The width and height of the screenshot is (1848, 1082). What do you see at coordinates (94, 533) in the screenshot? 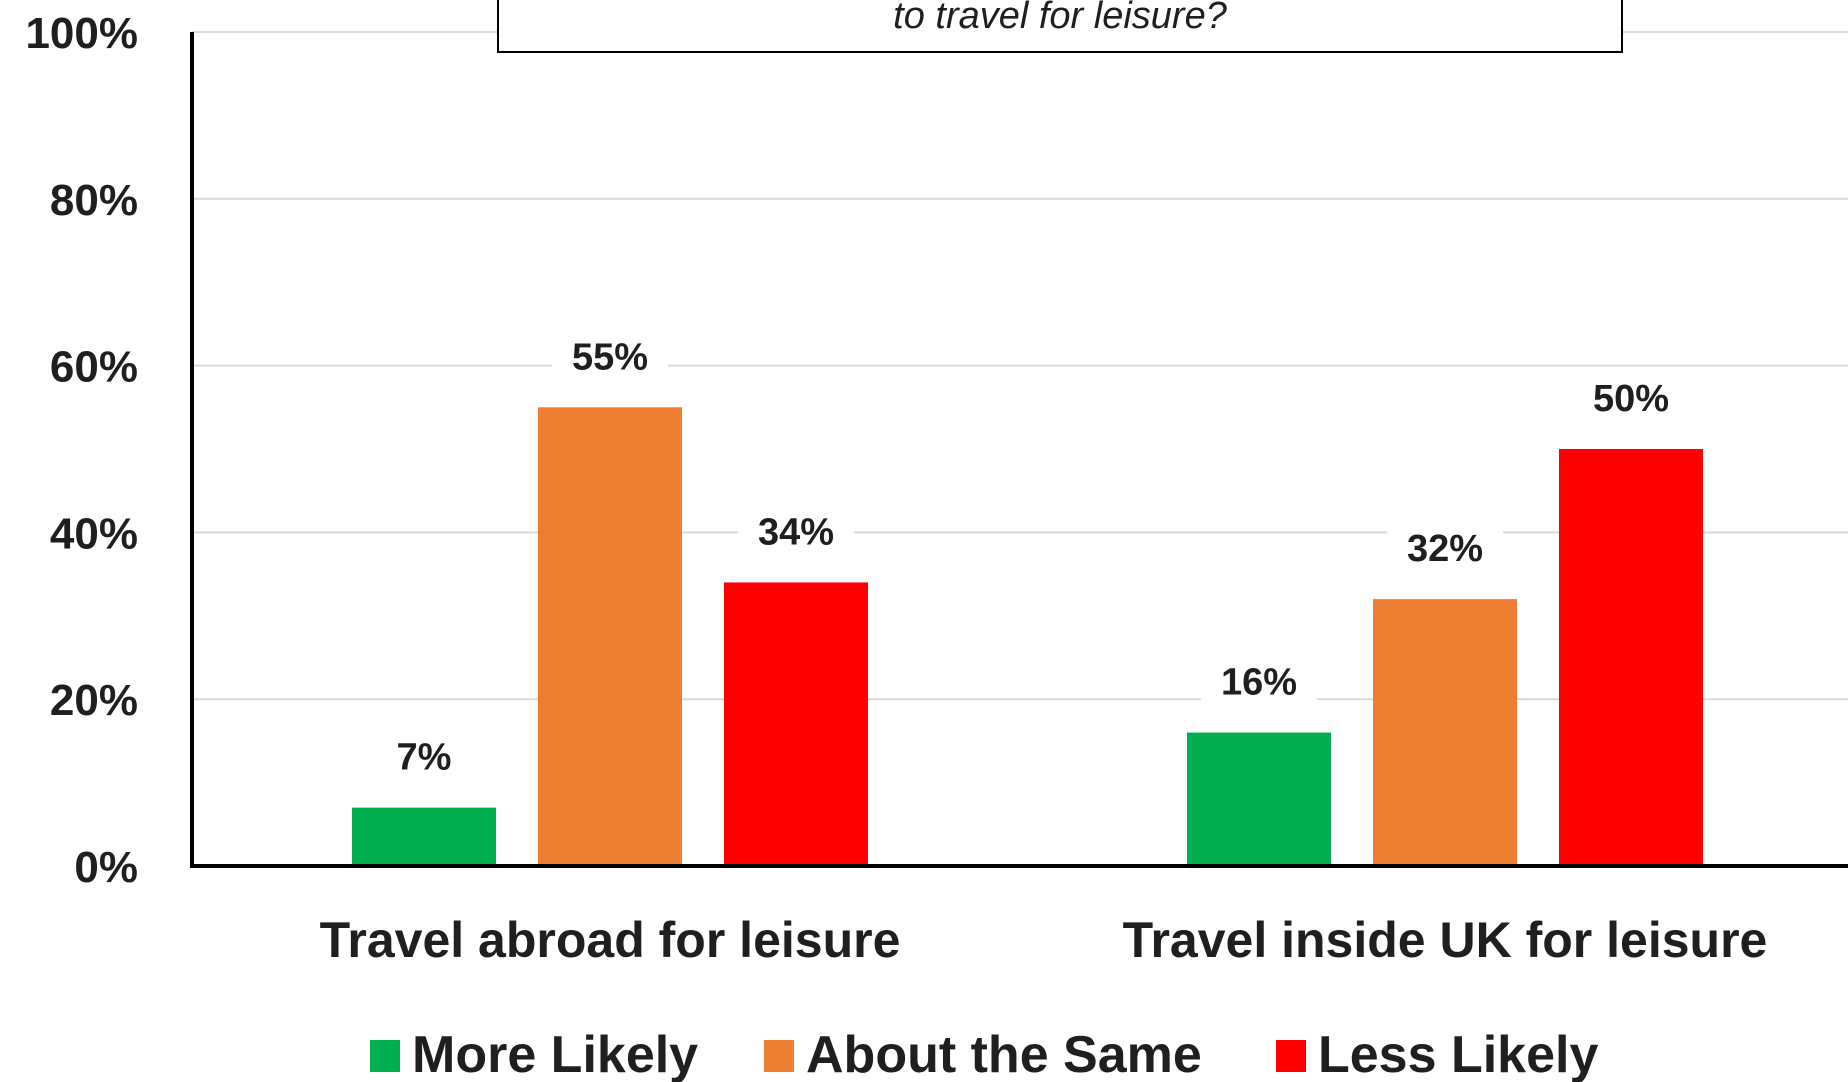
I see `y-tick-label: 40%` at bounding box center [94, 533].